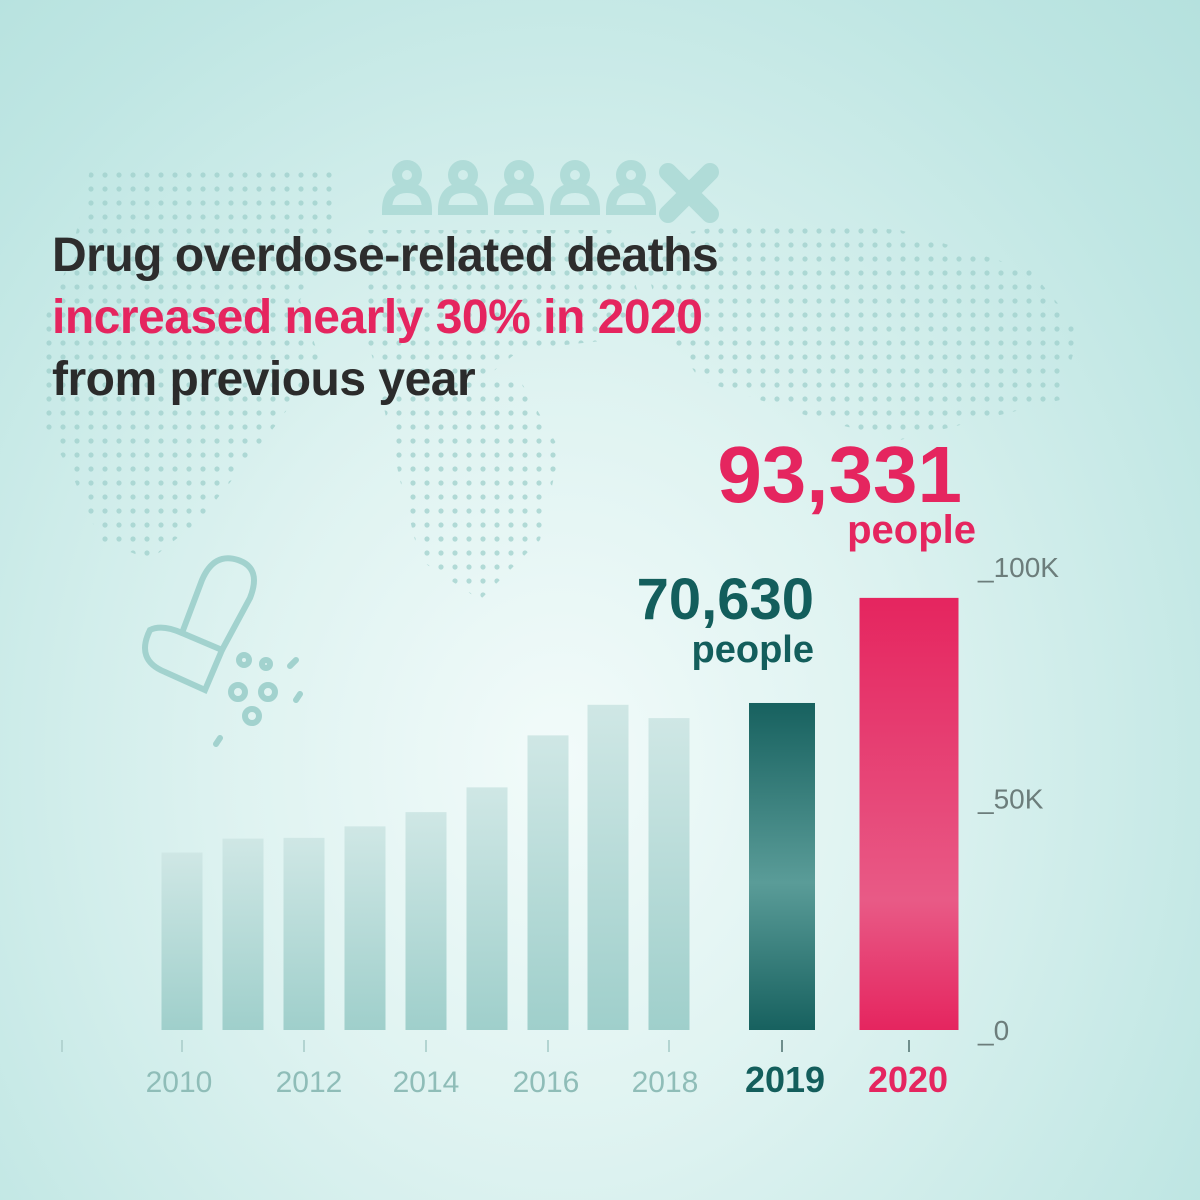 The image size is (1200, 1200). I want to click on bar-2011, so click(243, 934).